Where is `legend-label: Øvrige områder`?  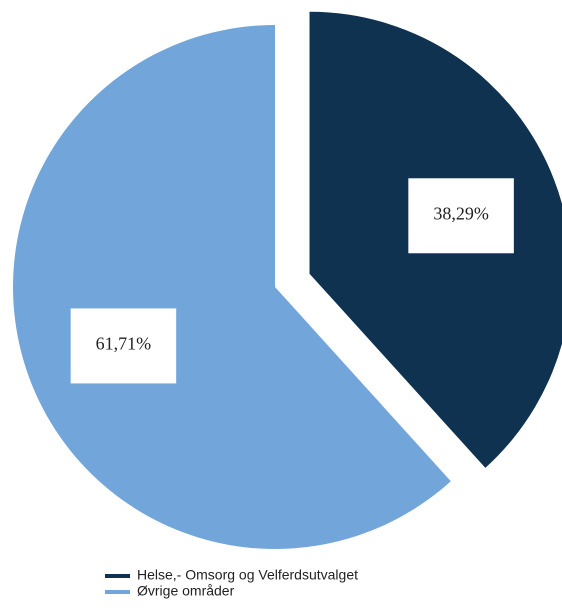 legend-label: Øvrige områder is located at coordinates (186, 591).